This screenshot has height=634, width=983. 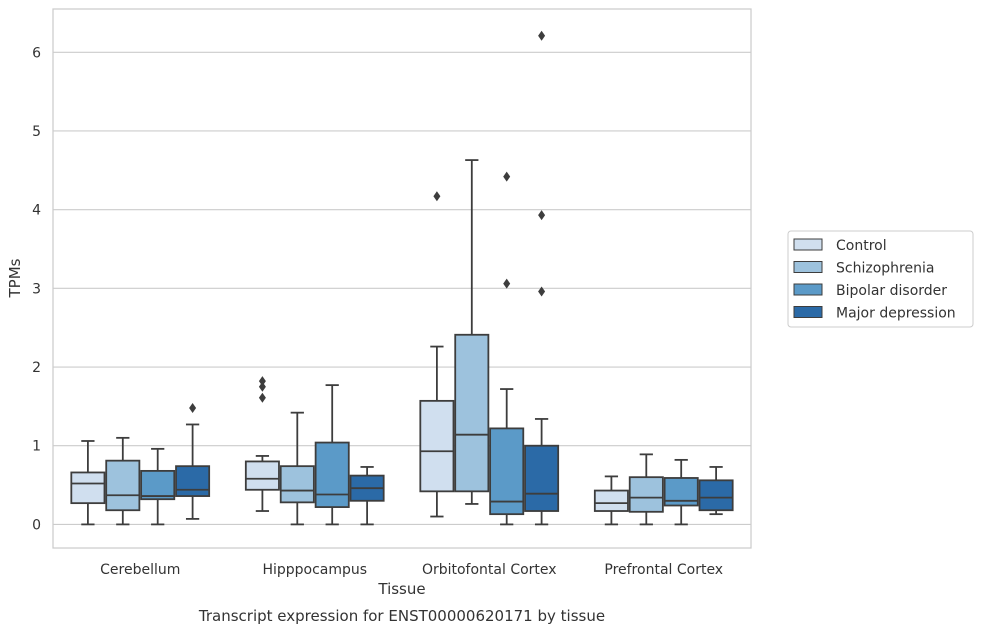 I want to click on box-major-depression-cerebellum, so click(x=193, y=461).